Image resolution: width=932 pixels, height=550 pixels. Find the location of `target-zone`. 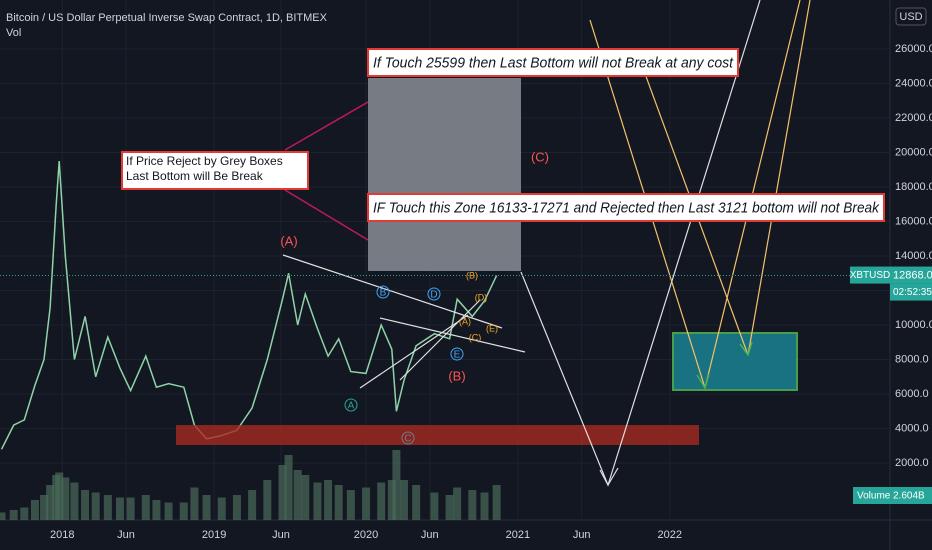

target-zone is located at coordinates (735, 361).